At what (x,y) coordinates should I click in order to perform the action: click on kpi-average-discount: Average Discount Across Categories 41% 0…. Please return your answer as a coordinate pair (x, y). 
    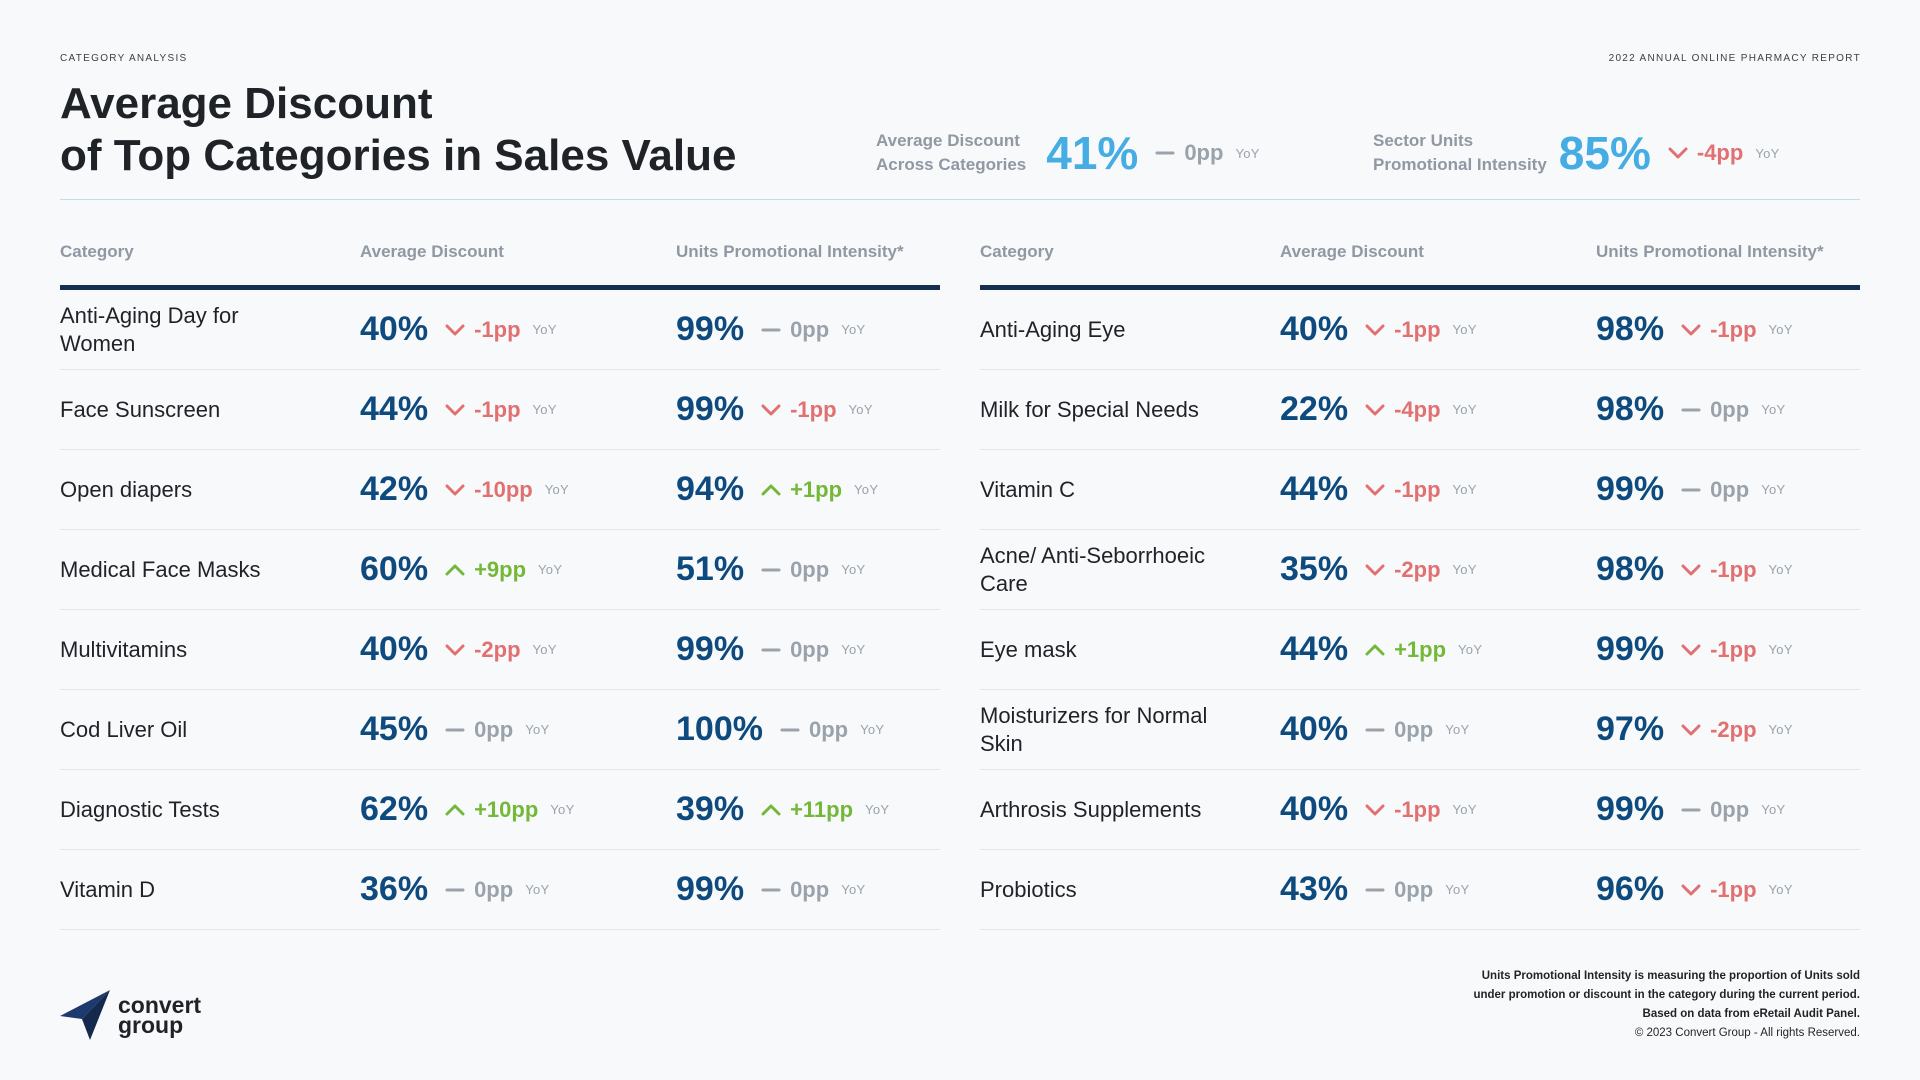
    Looking at the image, I should click on (1068, 153).